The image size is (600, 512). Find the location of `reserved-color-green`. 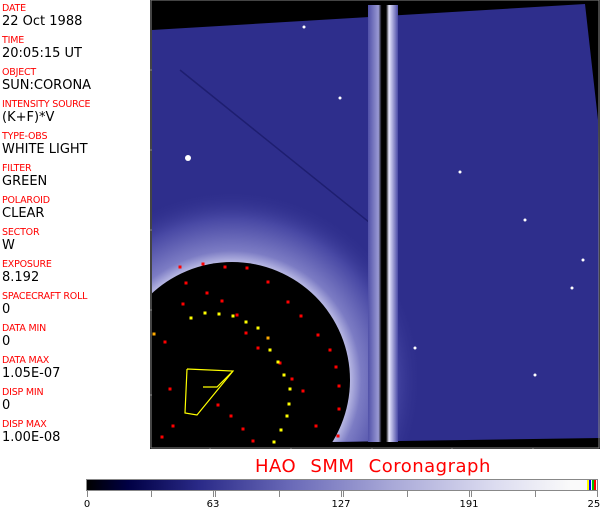

reserved-color-green is located at coordinates (593, 485).